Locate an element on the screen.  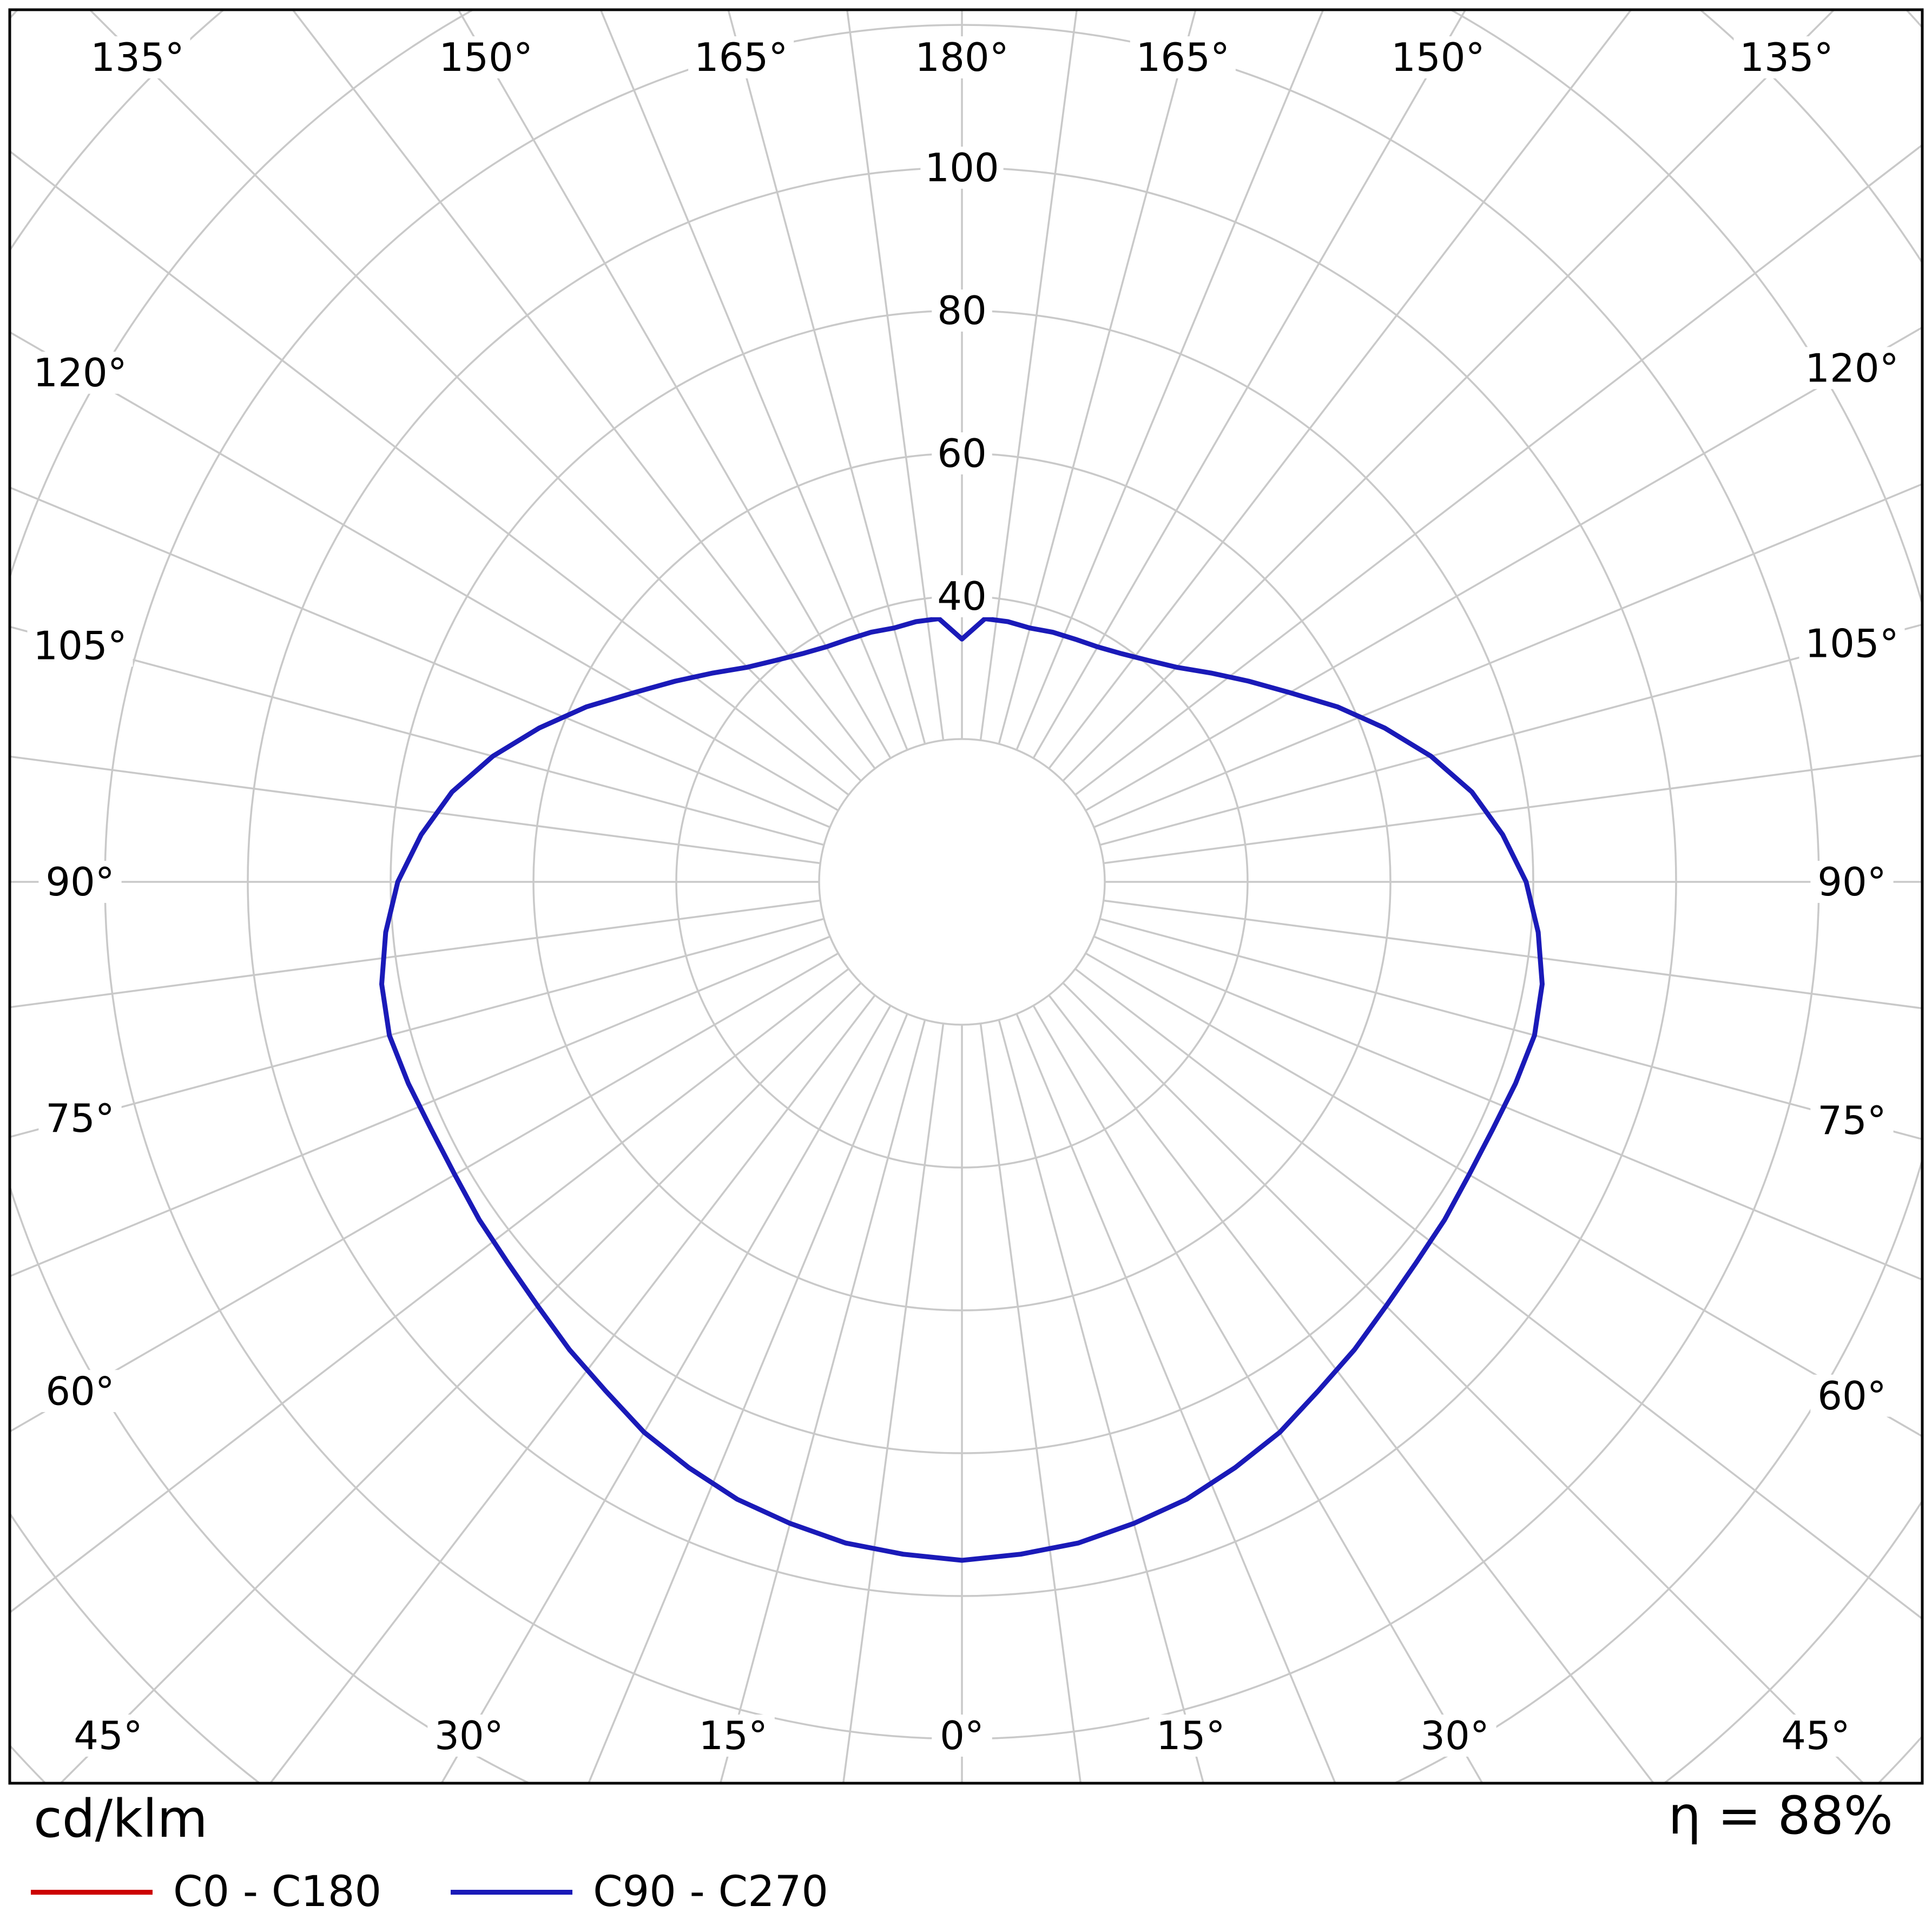
angle-tick-label: 15° is located at coordinates (733, 1735).